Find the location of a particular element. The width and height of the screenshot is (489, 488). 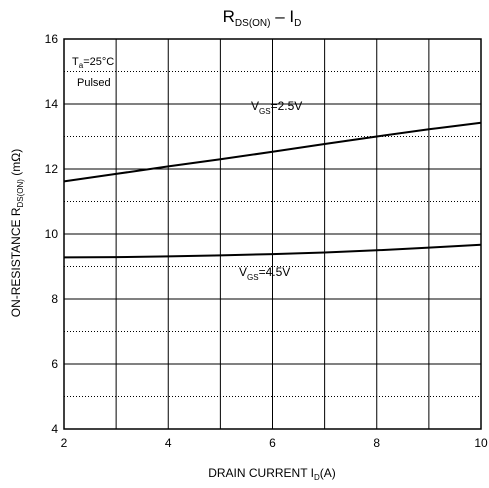

y-tick-labels: 4 6 8 10 12 14 16 is located at coordinates (52, 234).